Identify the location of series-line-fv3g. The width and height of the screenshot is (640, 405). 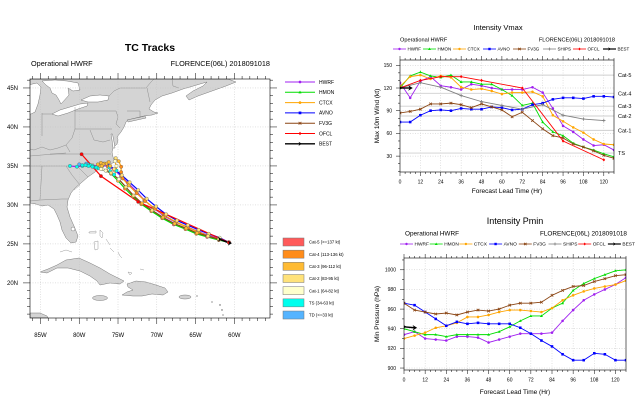
(515, 295).